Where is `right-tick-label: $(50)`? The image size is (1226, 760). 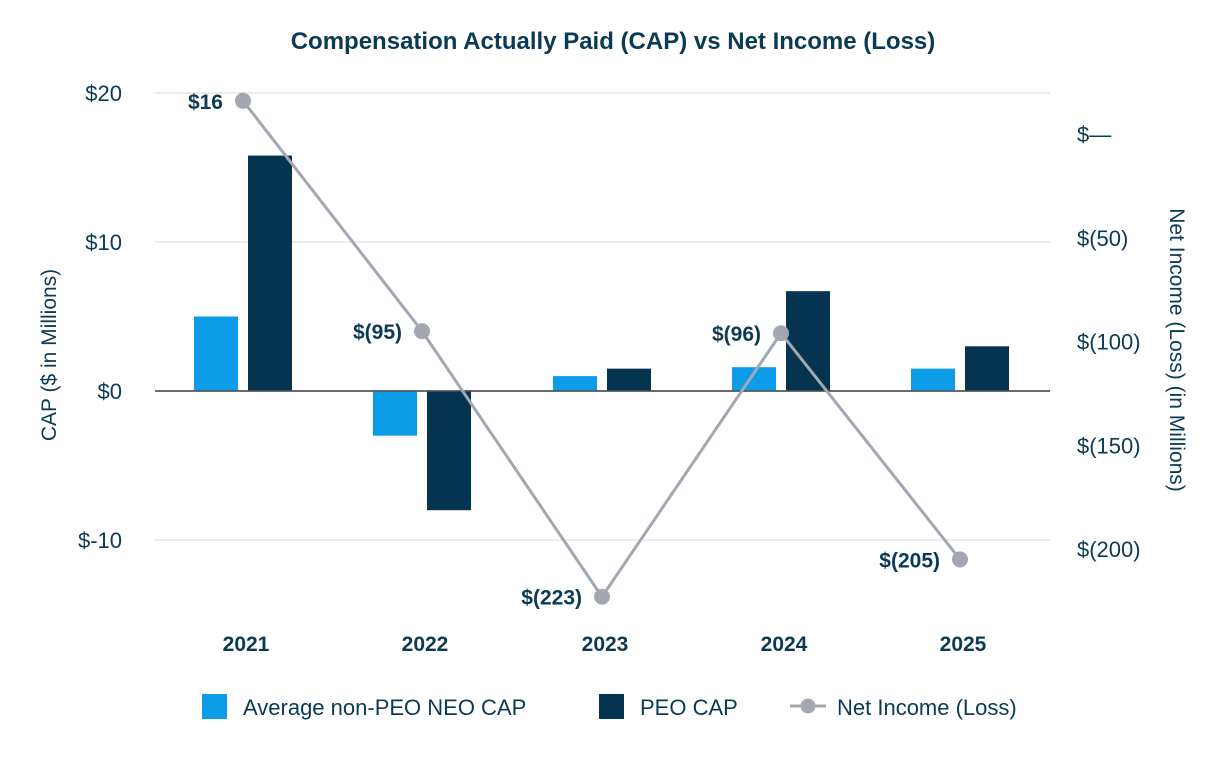 right-tick-label: $(50) is located at coordinates (1102, 238).